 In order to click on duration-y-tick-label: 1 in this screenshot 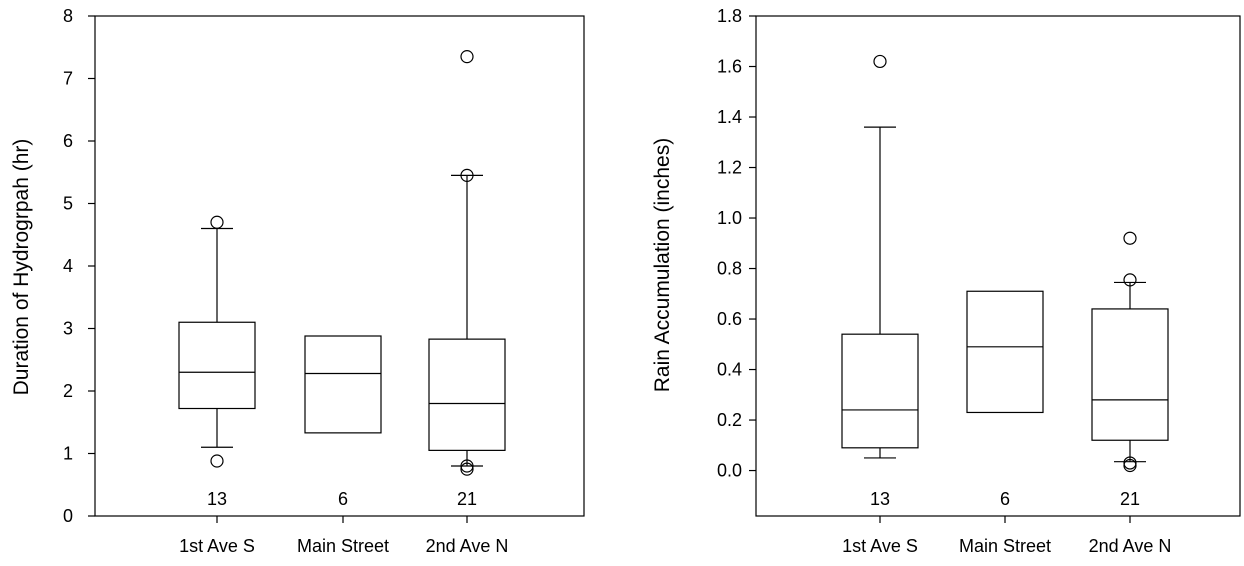, I will do `click(68, 454)`.